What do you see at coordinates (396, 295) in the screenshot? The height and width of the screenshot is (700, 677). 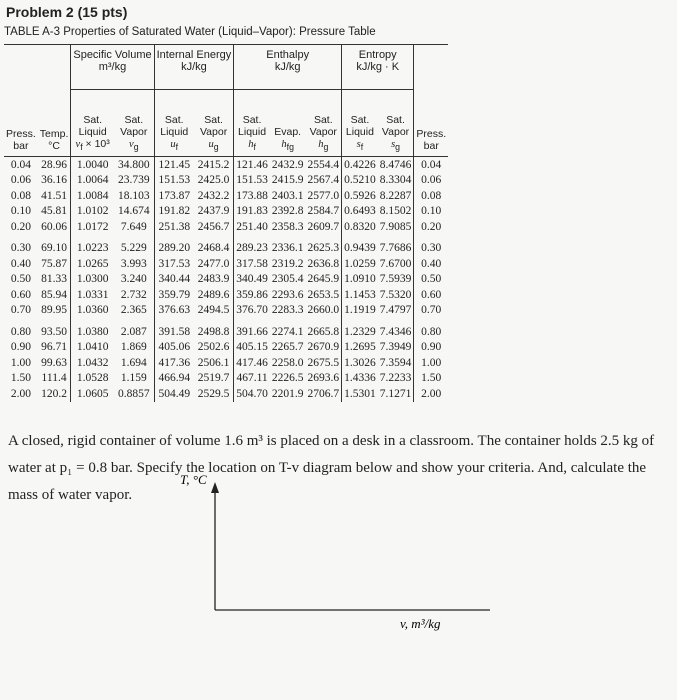 I see `table-cell: 7.5320` at bounding box center [396, 295].